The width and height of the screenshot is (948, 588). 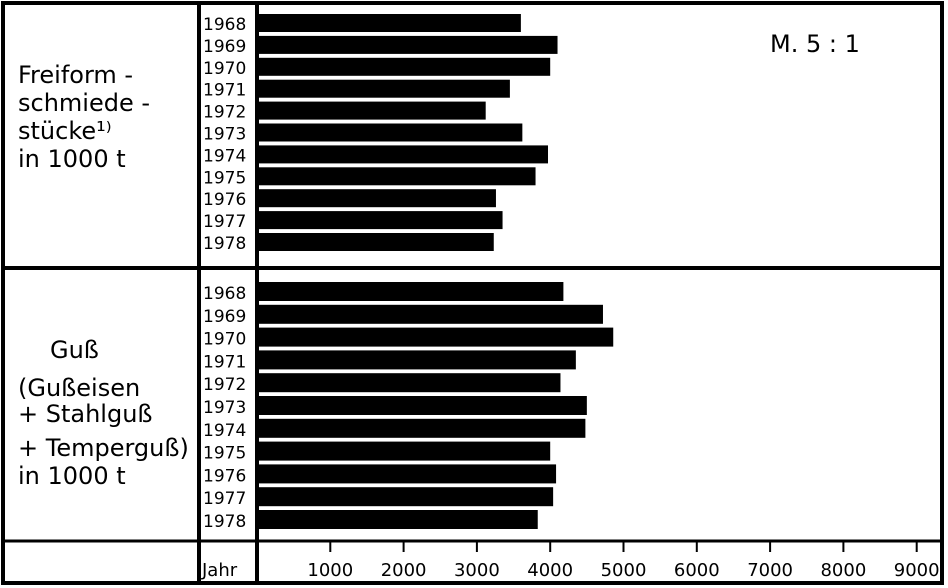 What do you see at coordinates (550, 570) in the screenshot?
I see `x-tick-label: 4000` at bounding box center [550, 570].